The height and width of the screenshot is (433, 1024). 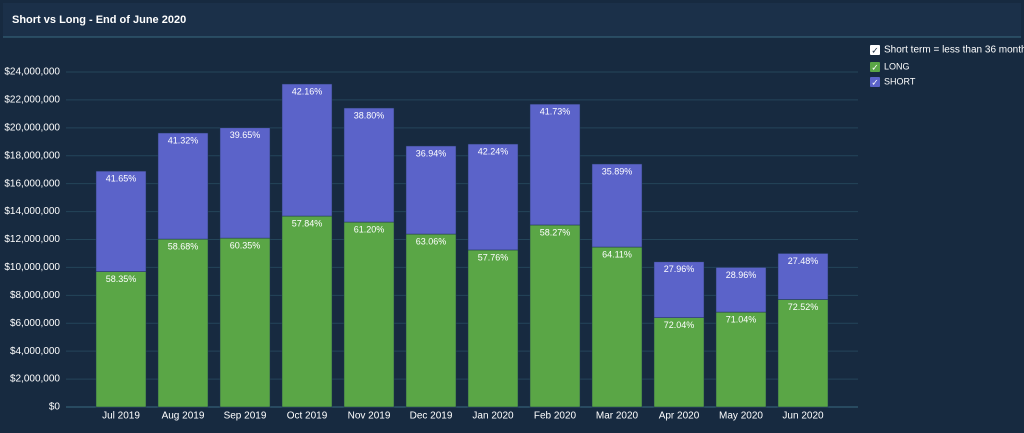 What do you see at coordinates (493, 416) in the screenshot?
I see `x-tick-label: Jan 2020` at bounding box center [493, 416].